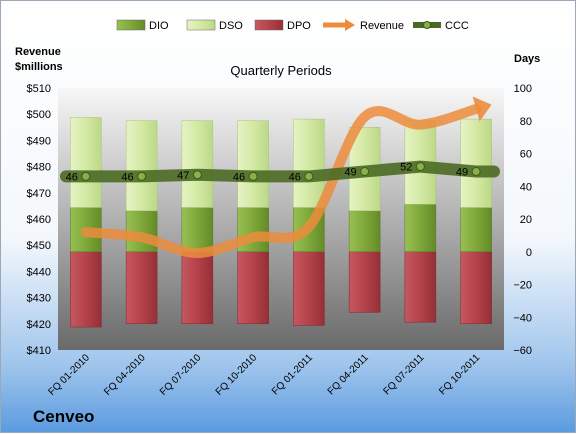  I want to click on company-name: Cenveo, so click(64, 416).